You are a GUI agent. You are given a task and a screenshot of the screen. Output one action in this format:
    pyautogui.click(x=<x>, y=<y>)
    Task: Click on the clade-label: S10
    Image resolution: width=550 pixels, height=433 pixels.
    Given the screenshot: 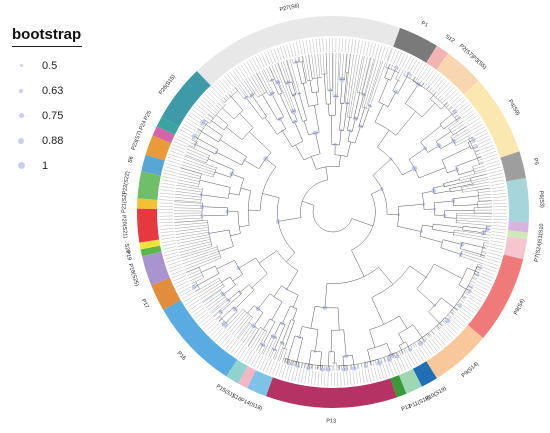 What is the action you would take?
    pyautogui.click(x=541, y=228)
    